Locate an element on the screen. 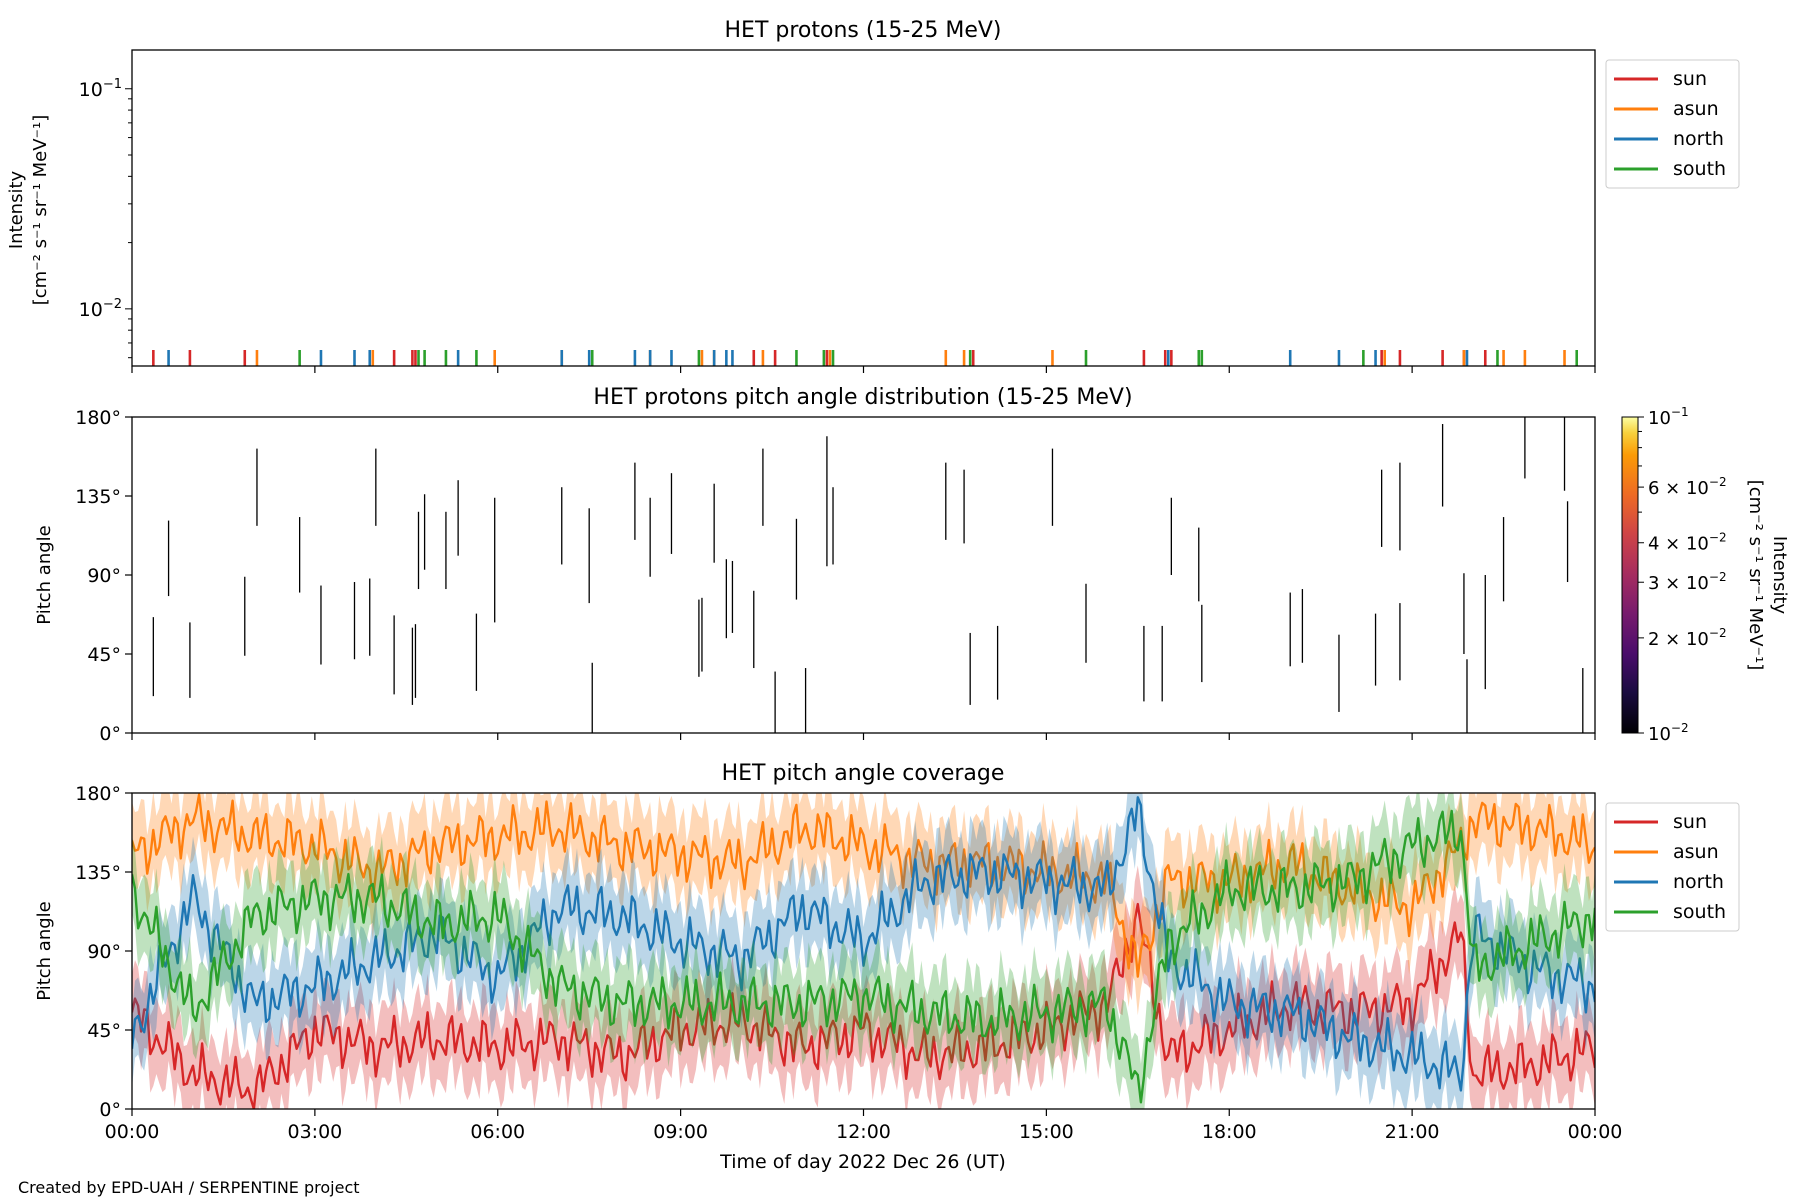 Image resolution: width=1800 pixels, height=1200 pixels. panel1-ylabel-line1: Intensity is located at coordinates (16, 209).